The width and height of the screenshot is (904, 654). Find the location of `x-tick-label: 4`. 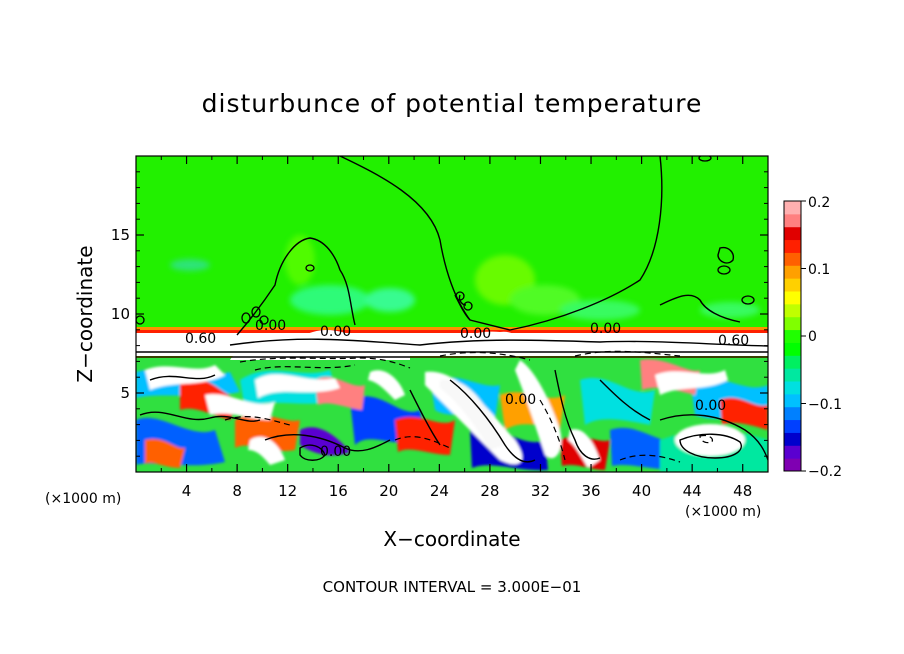

x-tick-label: 4 is located at coordinates (187, 491).